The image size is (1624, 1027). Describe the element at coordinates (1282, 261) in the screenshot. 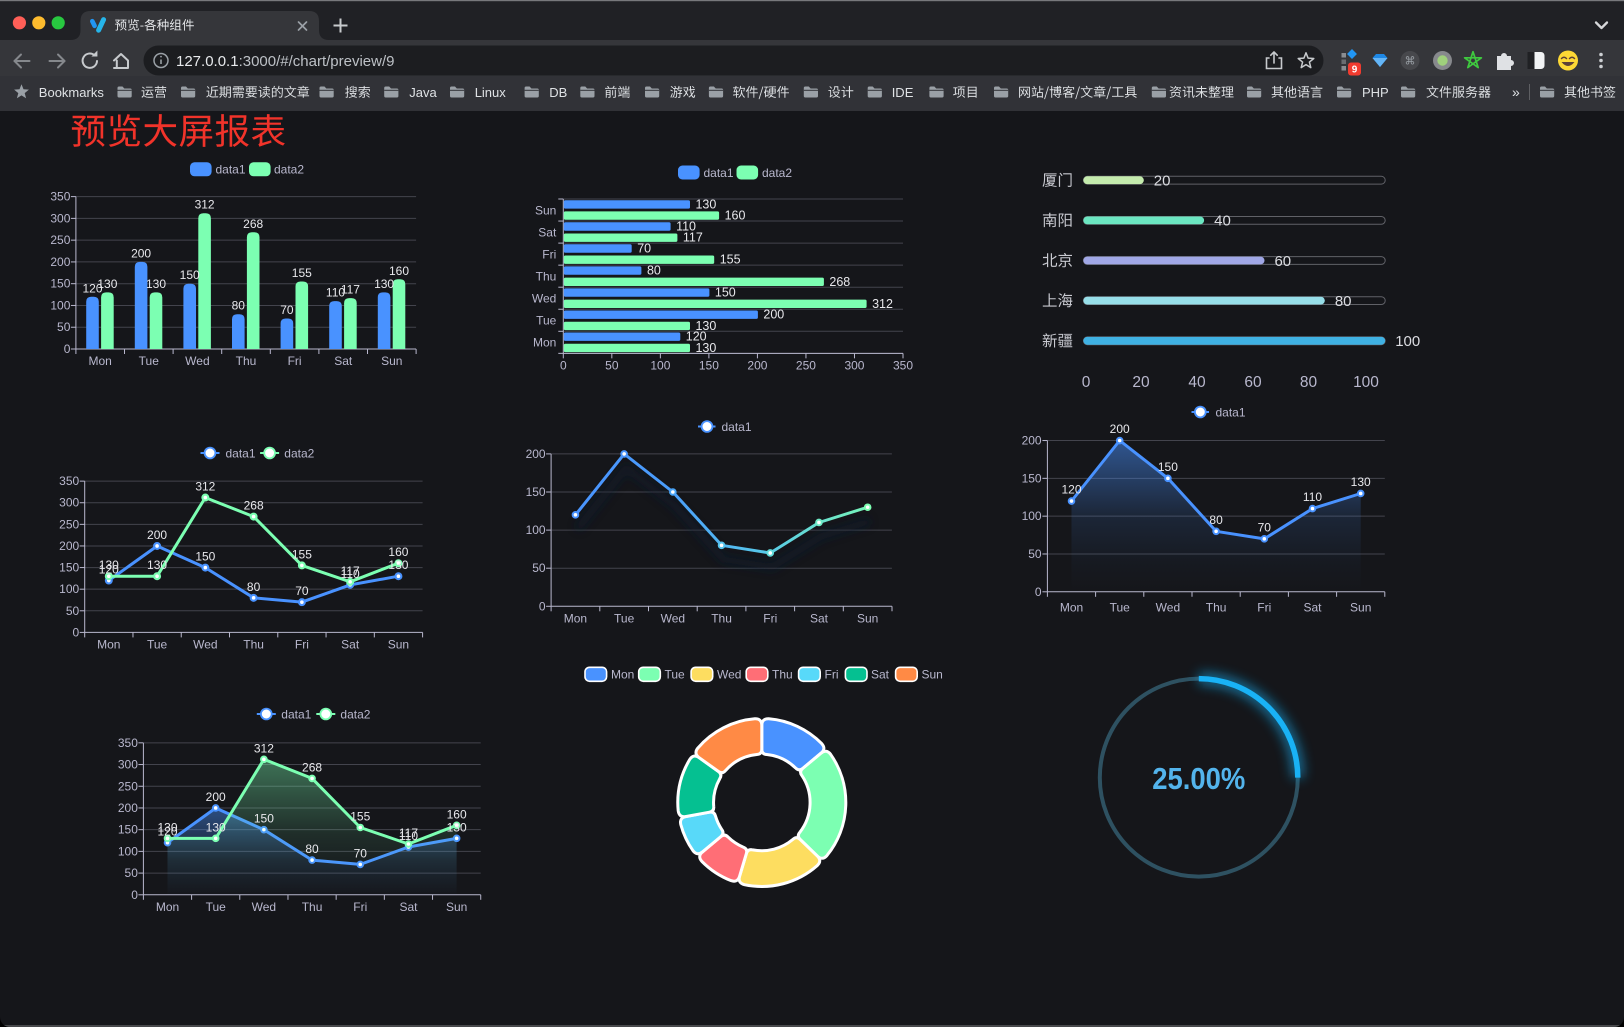

I see `svg-text: 60` at that location.